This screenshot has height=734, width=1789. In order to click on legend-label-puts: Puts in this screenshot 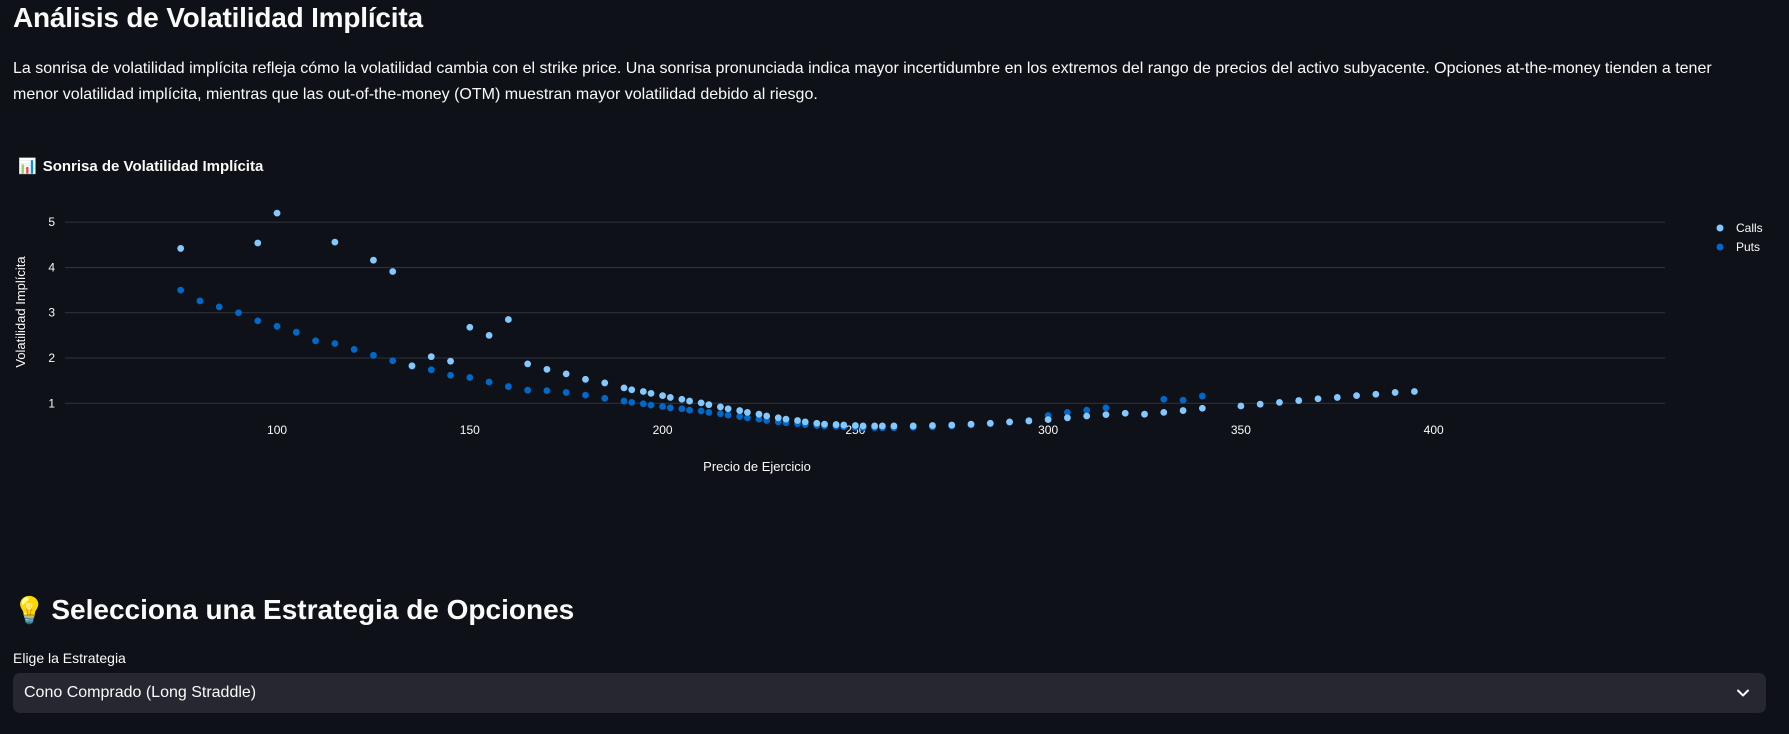, I will do `click(1748, 247)`.